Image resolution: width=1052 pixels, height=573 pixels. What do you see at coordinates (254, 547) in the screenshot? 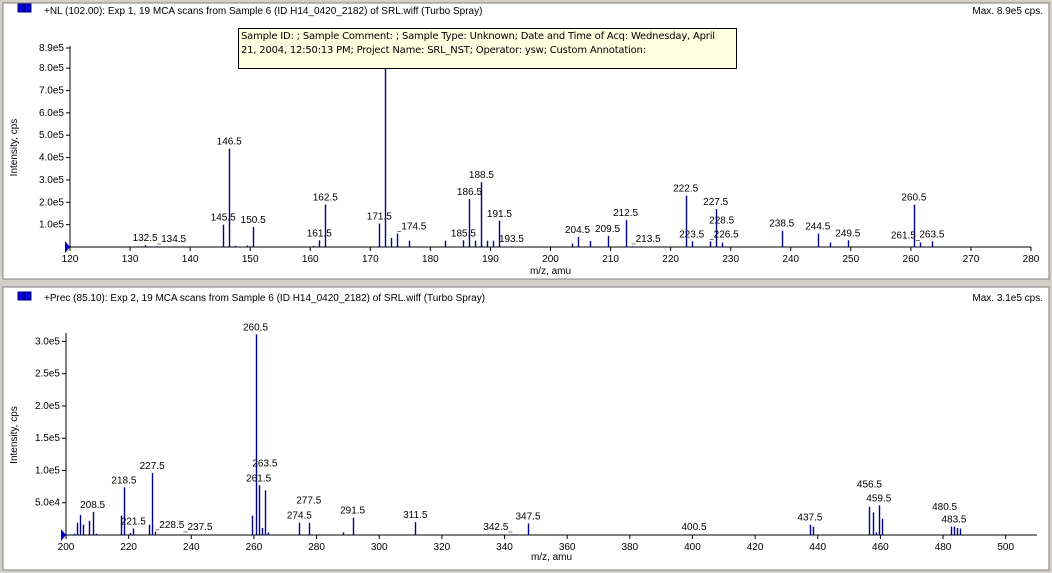
I see `x-tick-label: 260` at bounding box center [254, 547].